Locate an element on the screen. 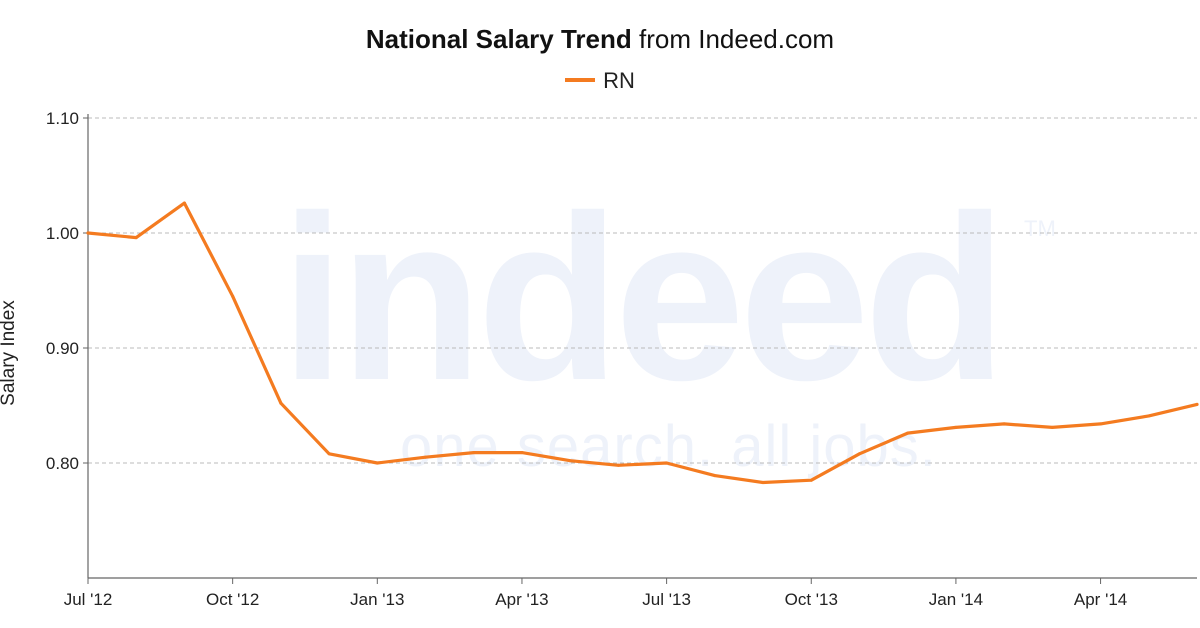 Image resolution: width=1200 pixels, height=628 pixels. x-tick-label: Apr '14 is located at coordinates (1100, 599).